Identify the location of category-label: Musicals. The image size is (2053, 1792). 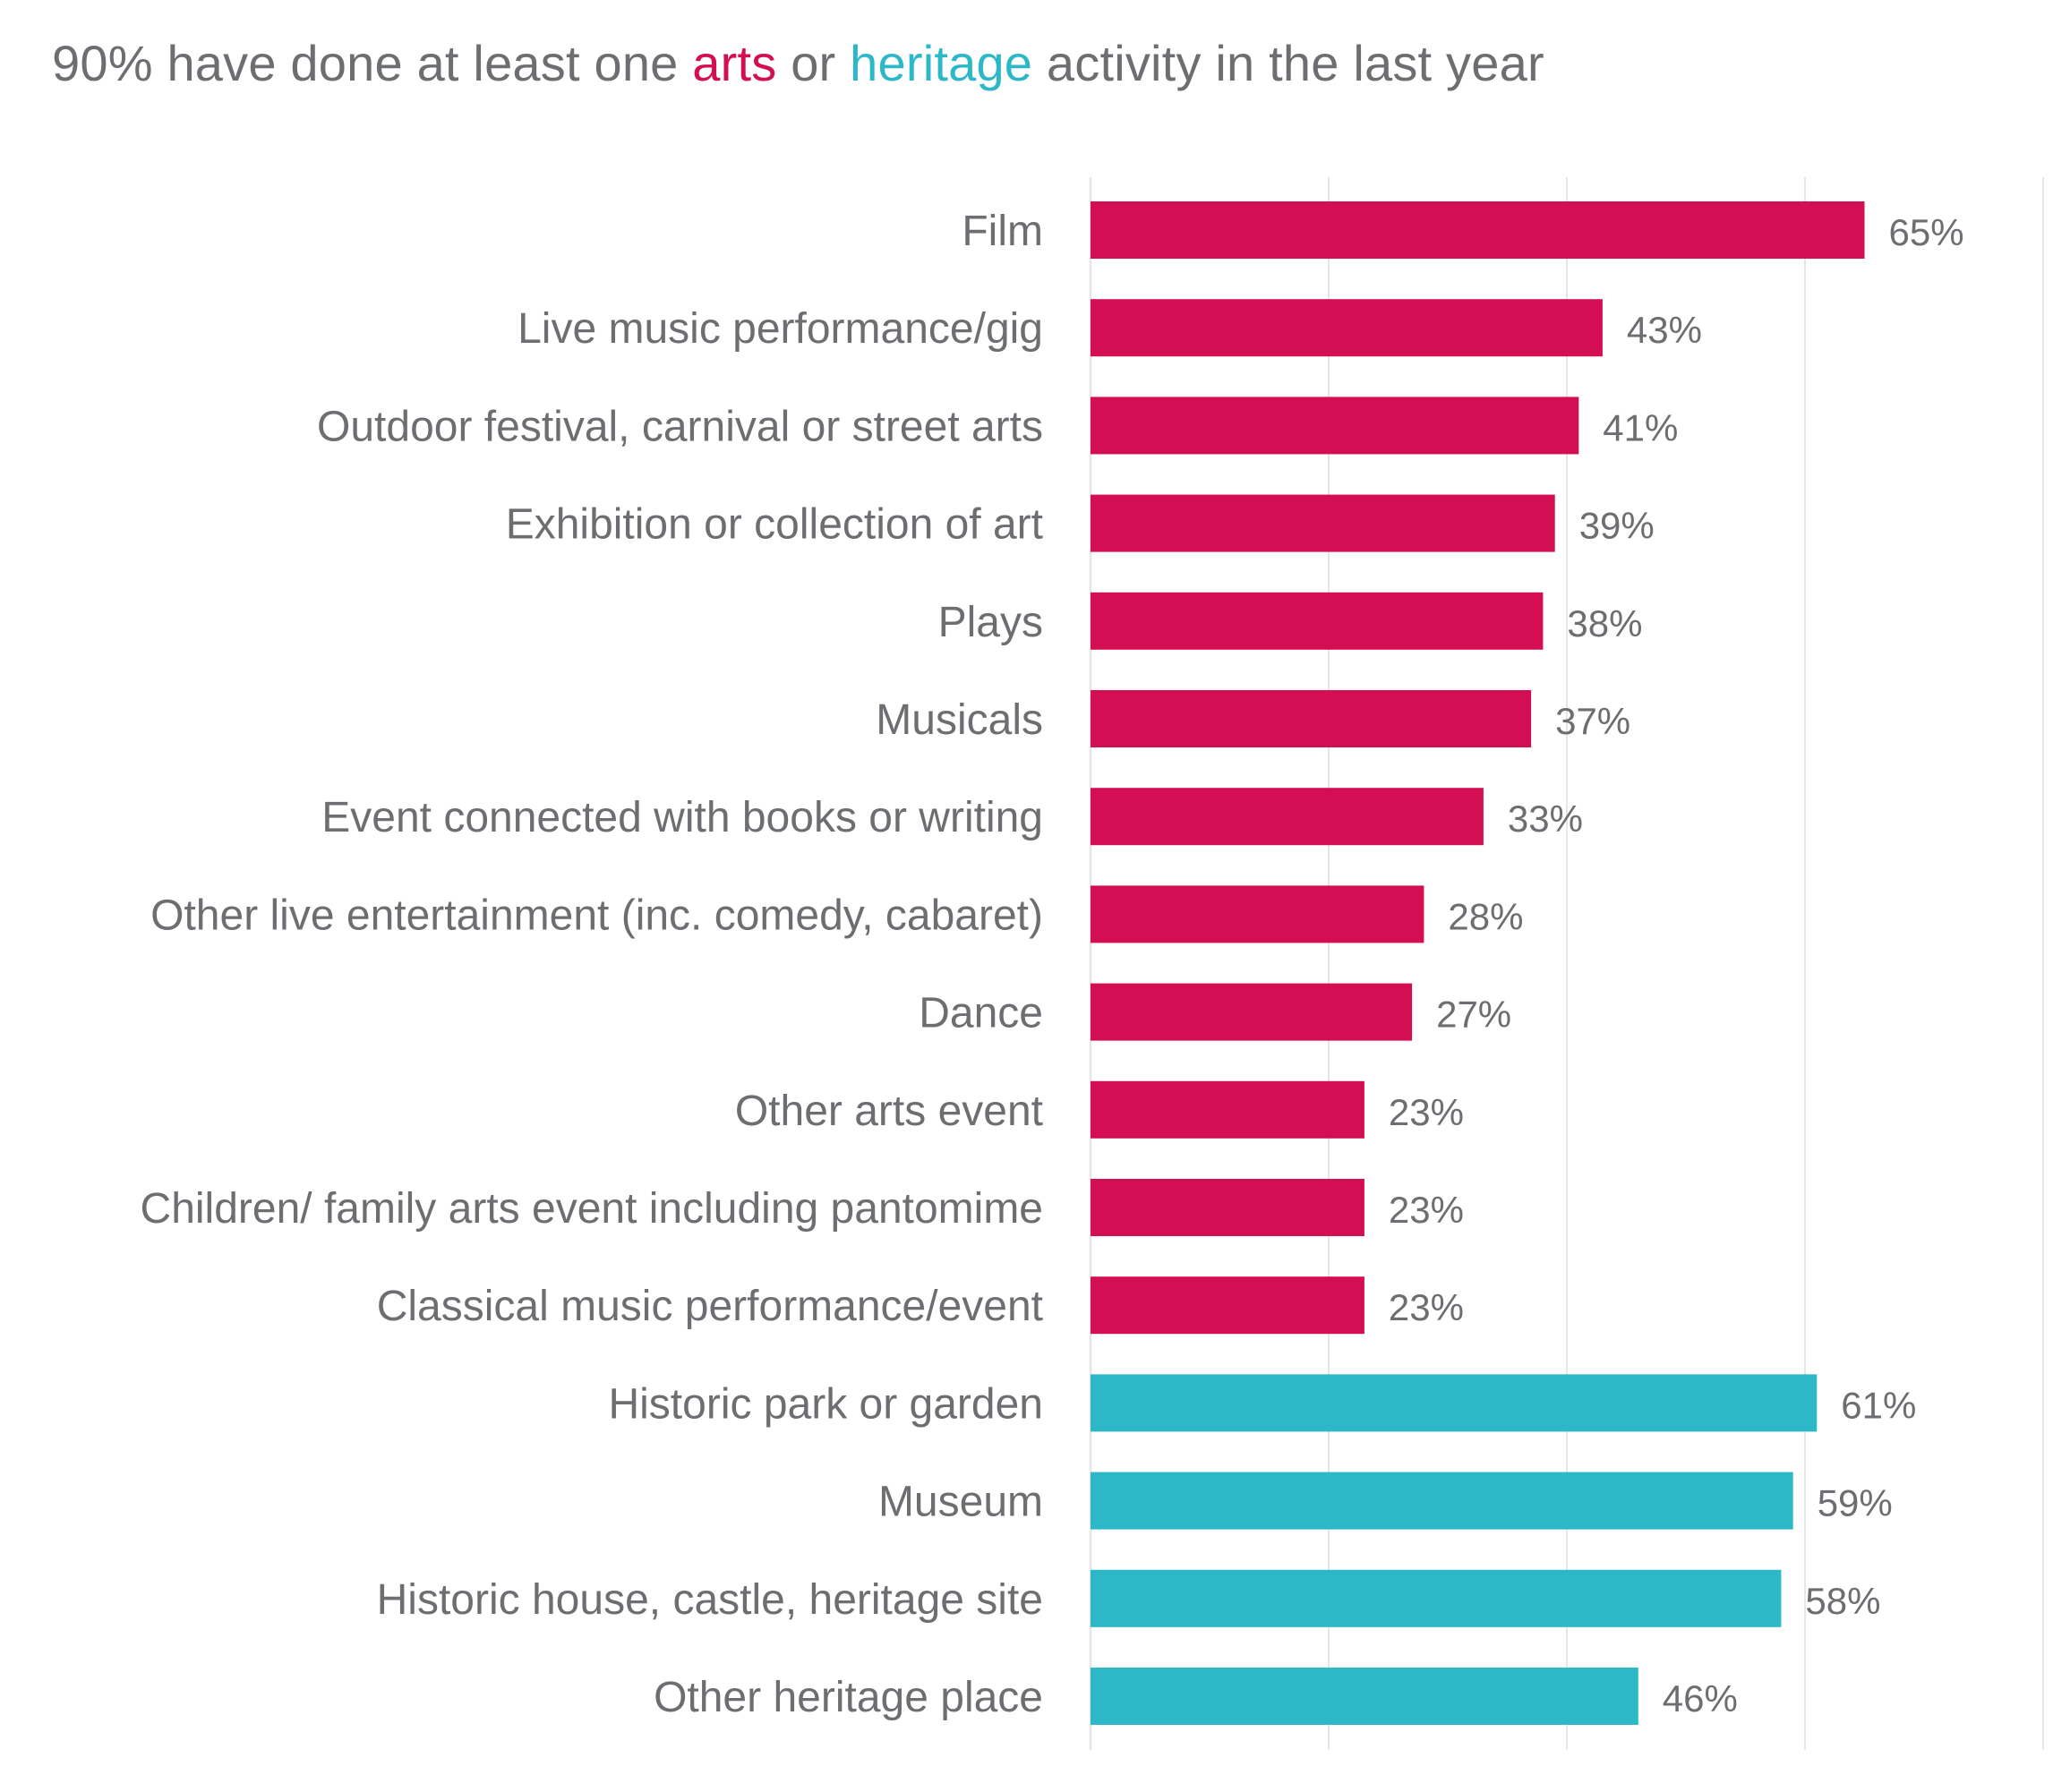
(959, 720).